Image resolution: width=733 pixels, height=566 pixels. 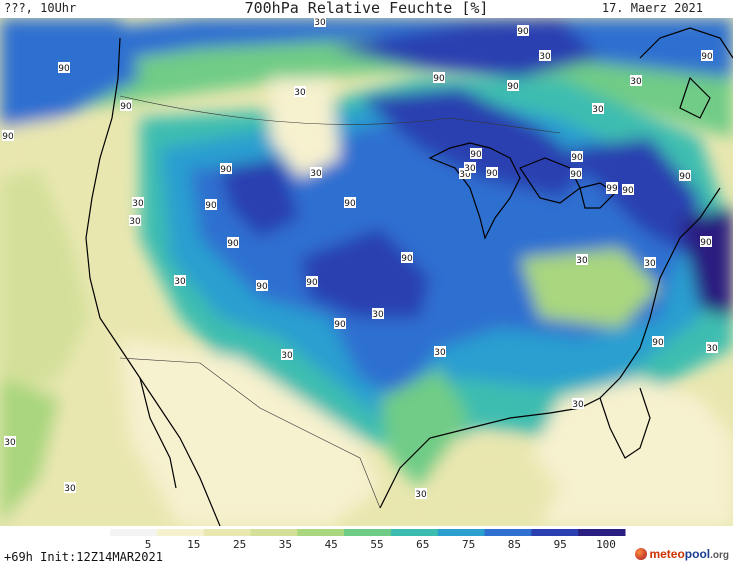 I want to click on colorbar-label: 95, so click(x=560, y=544).